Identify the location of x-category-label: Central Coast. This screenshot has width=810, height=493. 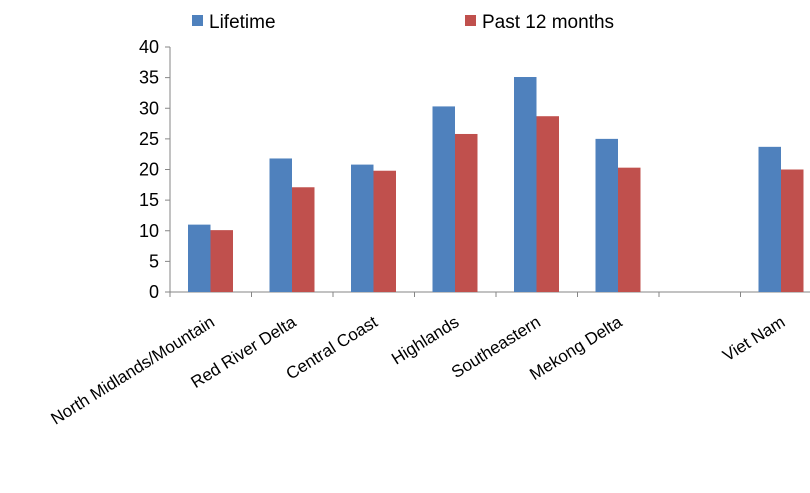
(332, 347).